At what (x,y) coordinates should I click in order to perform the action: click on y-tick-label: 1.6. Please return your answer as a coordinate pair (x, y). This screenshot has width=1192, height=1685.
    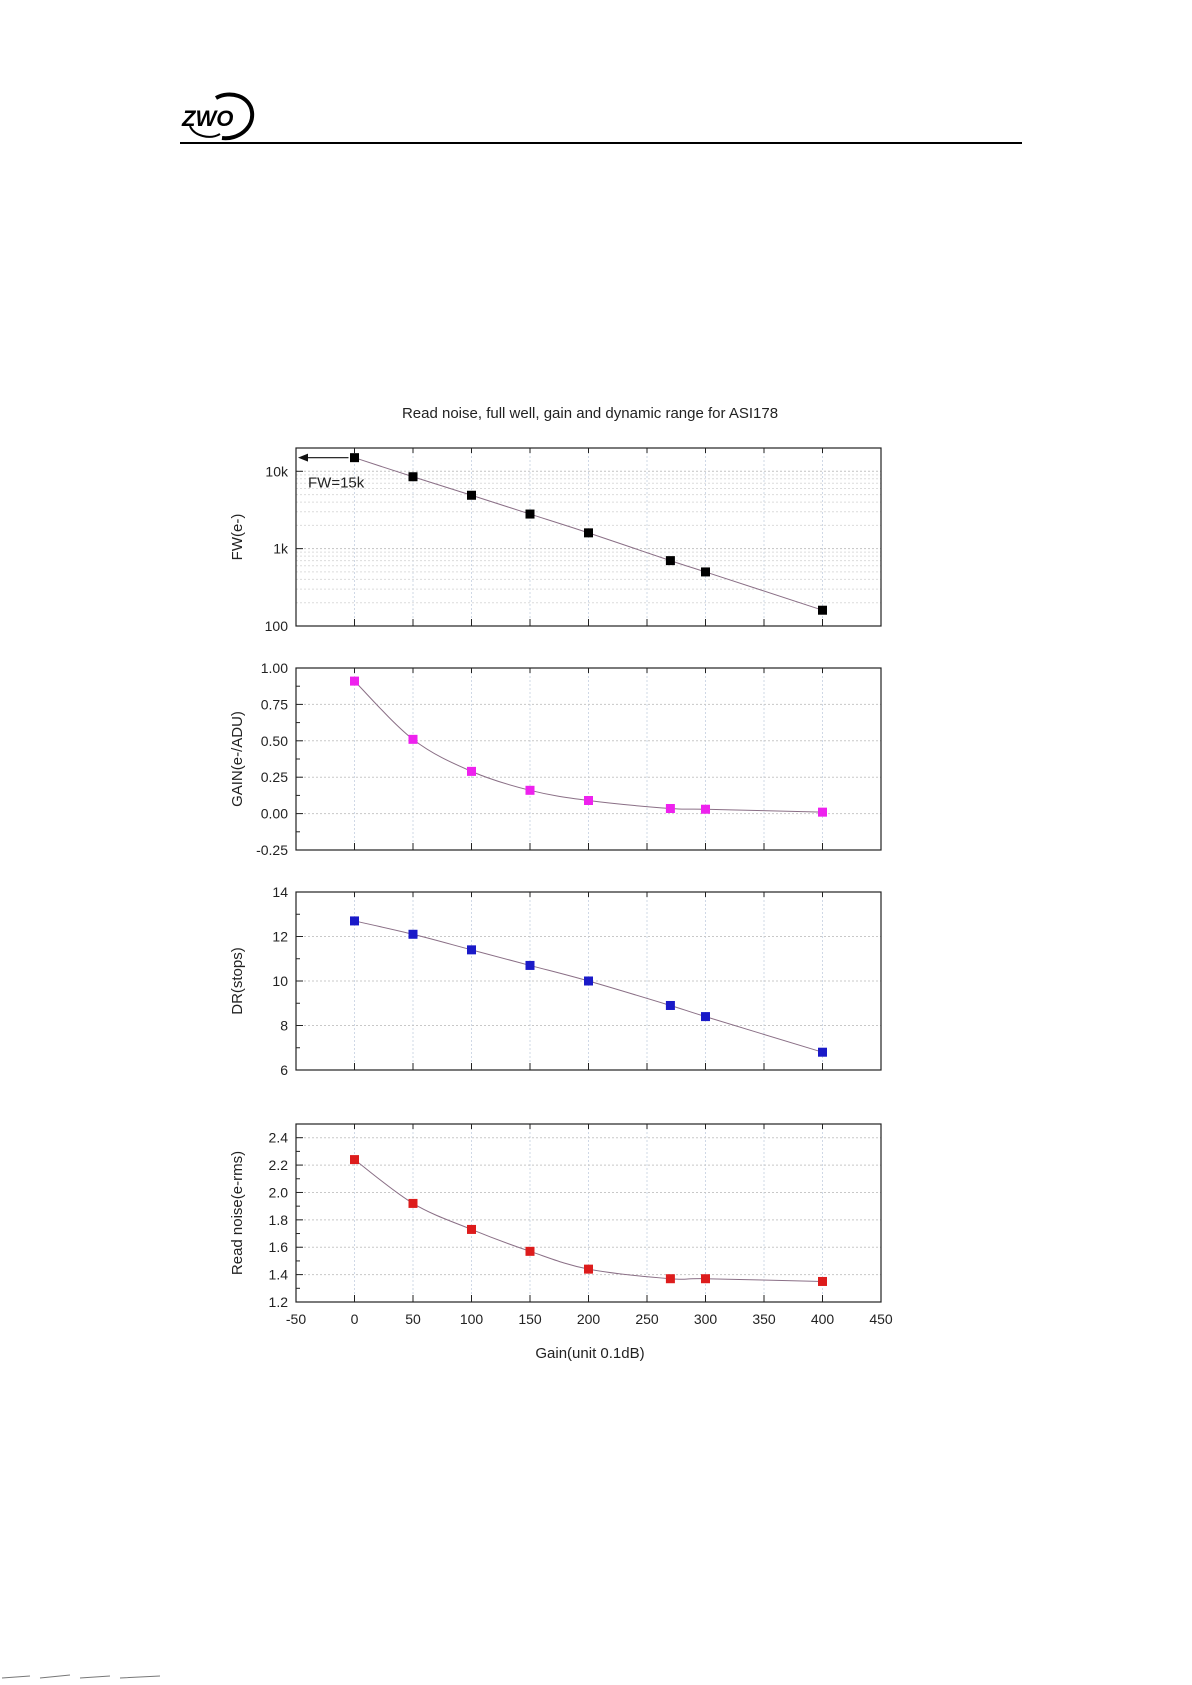
    Looking at the image, I should click on (279, 1247).